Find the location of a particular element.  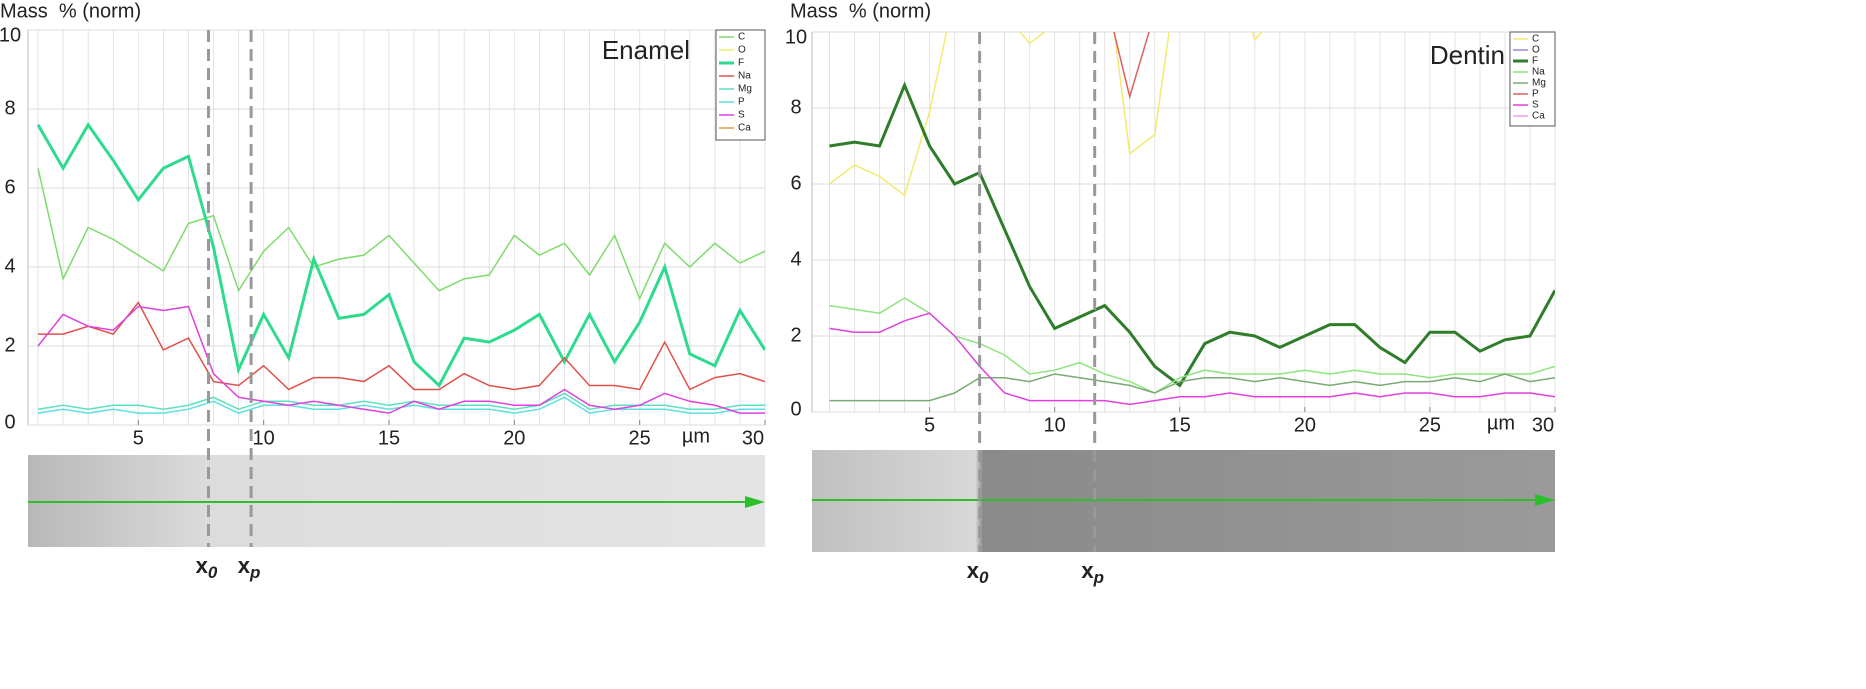

chart-title: Enamel is located at coordinates (646, 50).